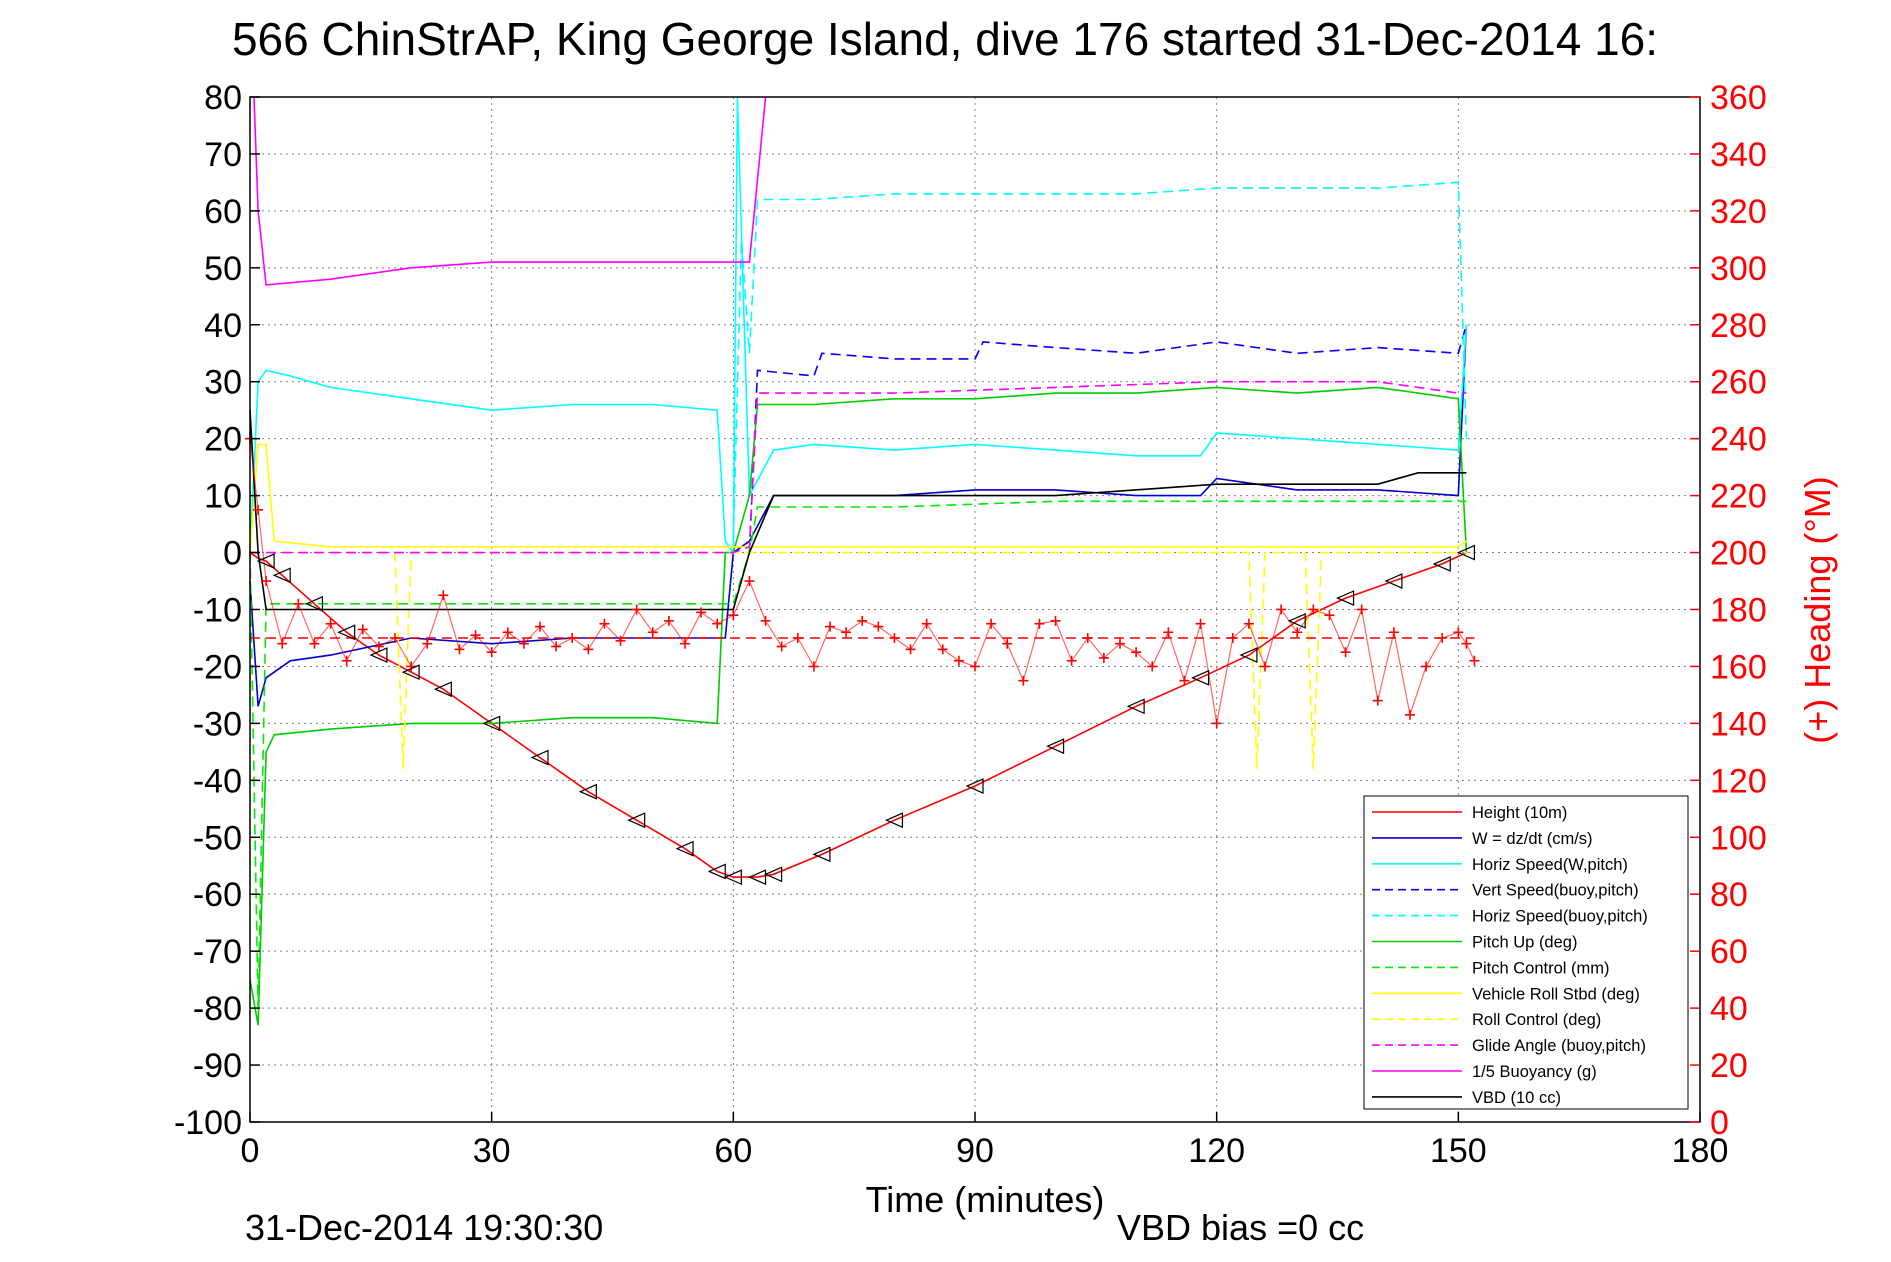 The height and width of the screenshot is (1262, 1891). Describe the element at coordinates (1555, 891) in the screenshot. I see `legend-label: Vert Speed(buoy,pitch)` at that location.